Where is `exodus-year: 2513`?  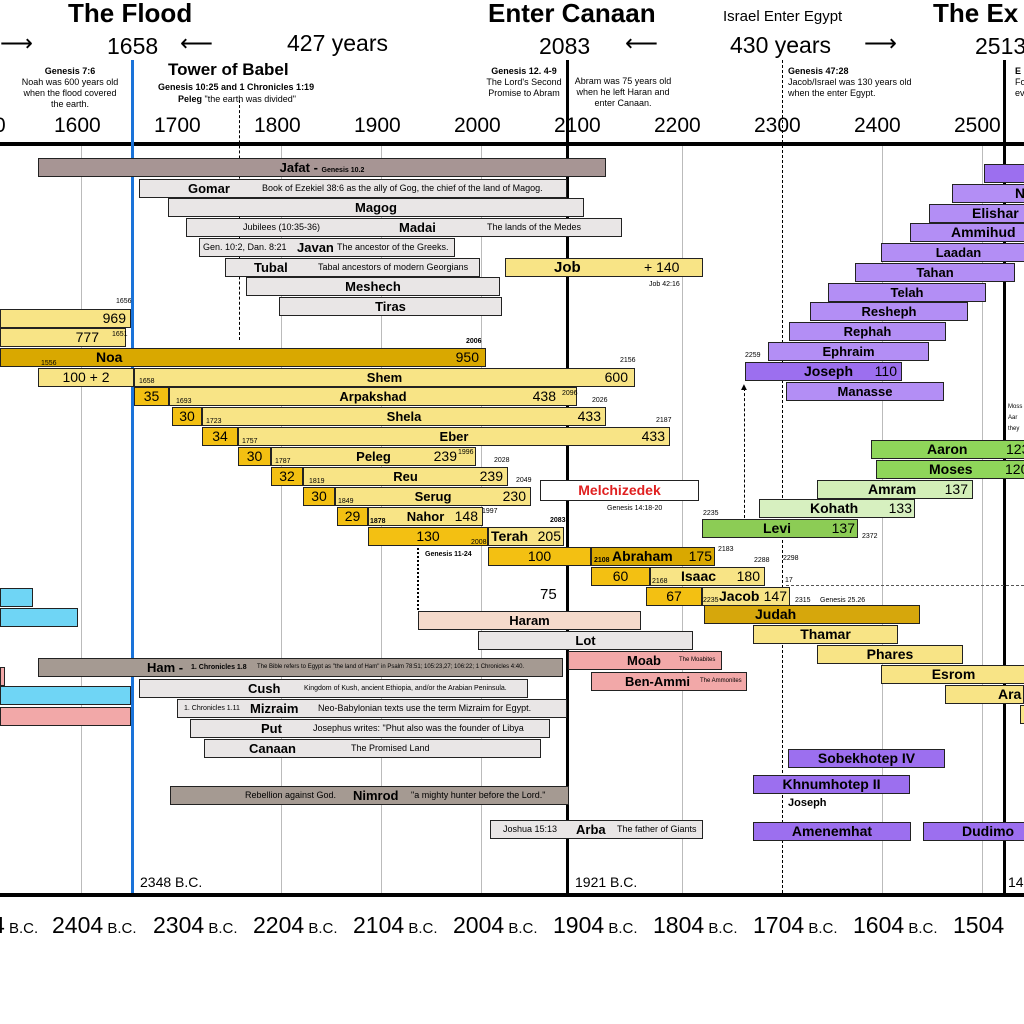 exodus-year: 2513 is located at coordinates (999, 46).